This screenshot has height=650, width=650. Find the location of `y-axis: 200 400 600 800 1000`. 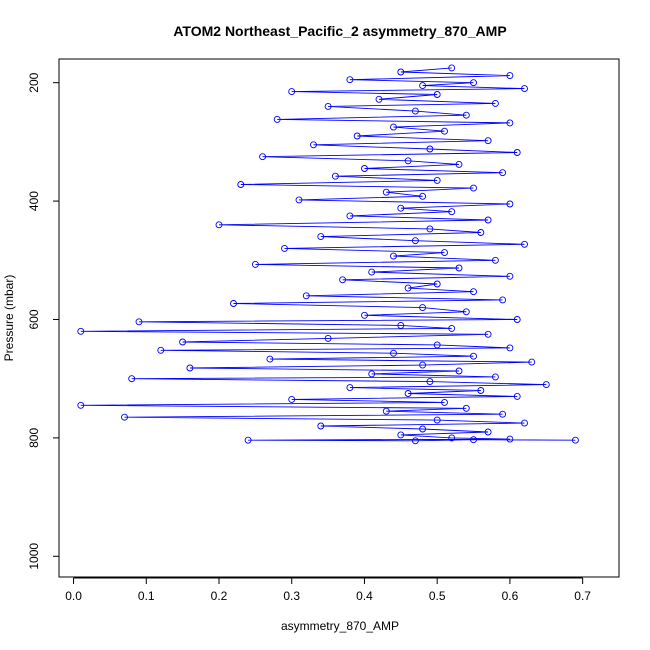

y-axis: 200 400 600 800 1000 is located at coordinates (43, 321).